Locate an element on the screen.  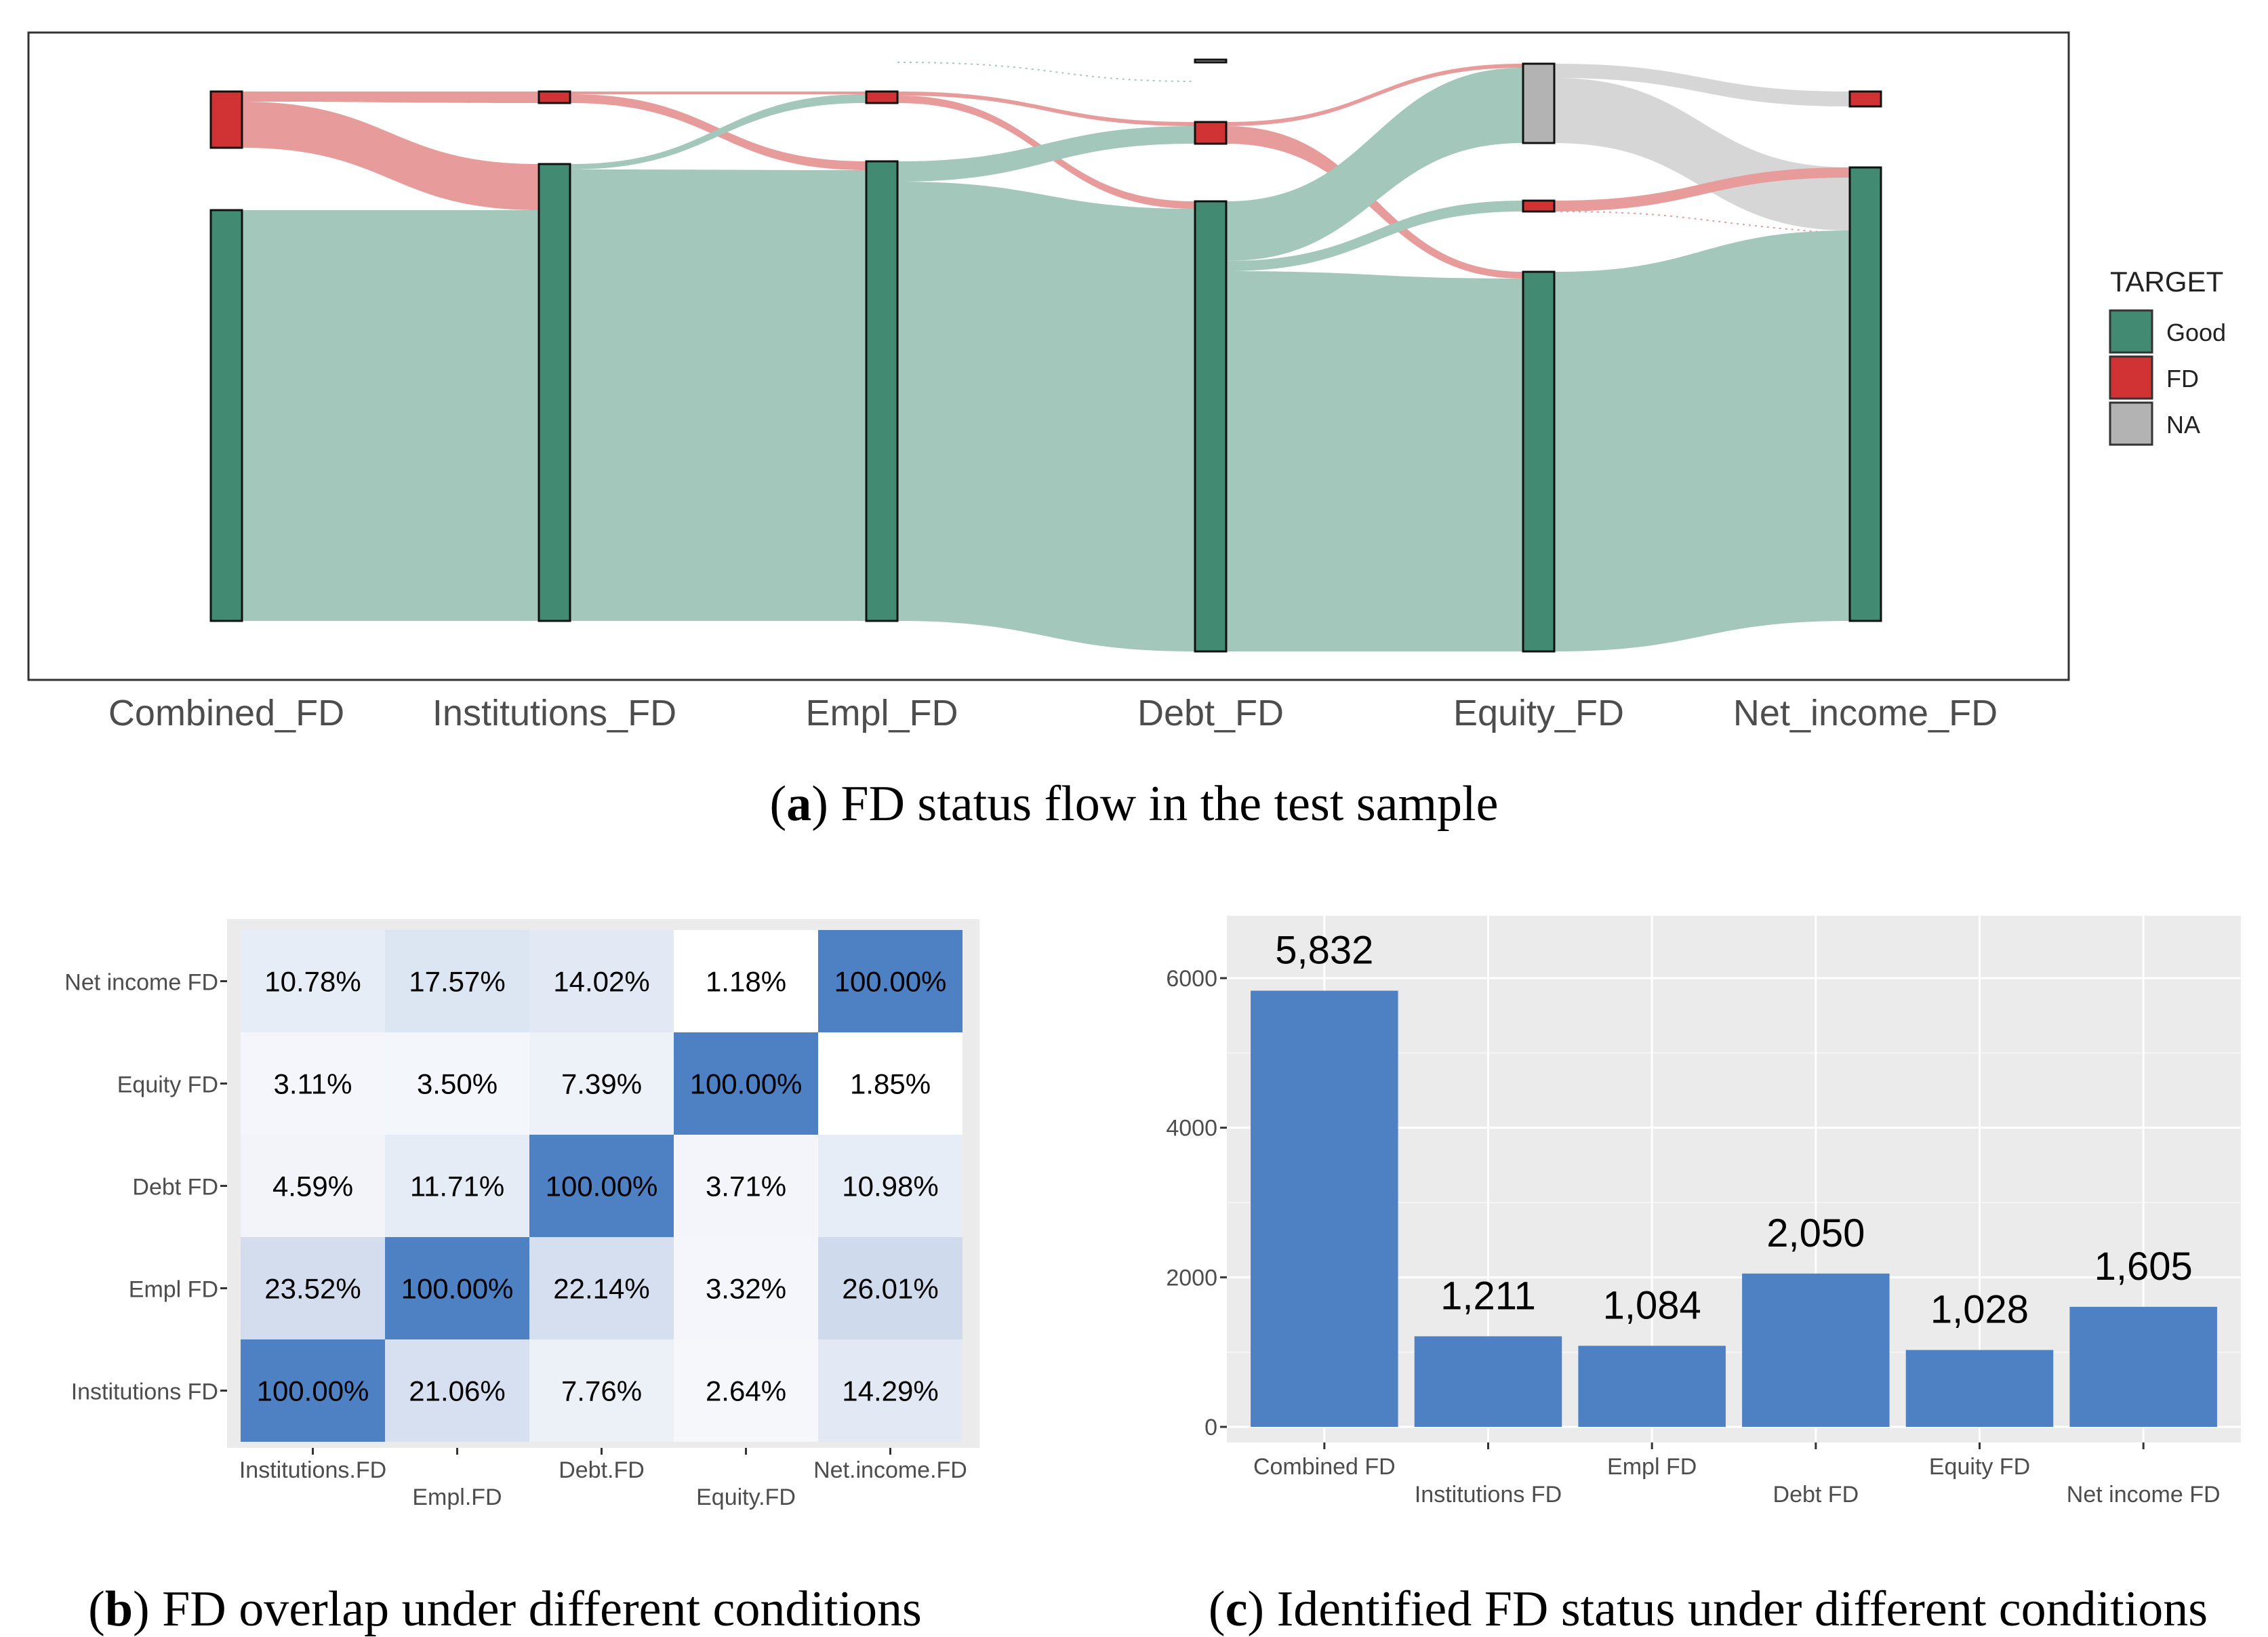
caption-letter: b is located at coordinates (119, 1609).